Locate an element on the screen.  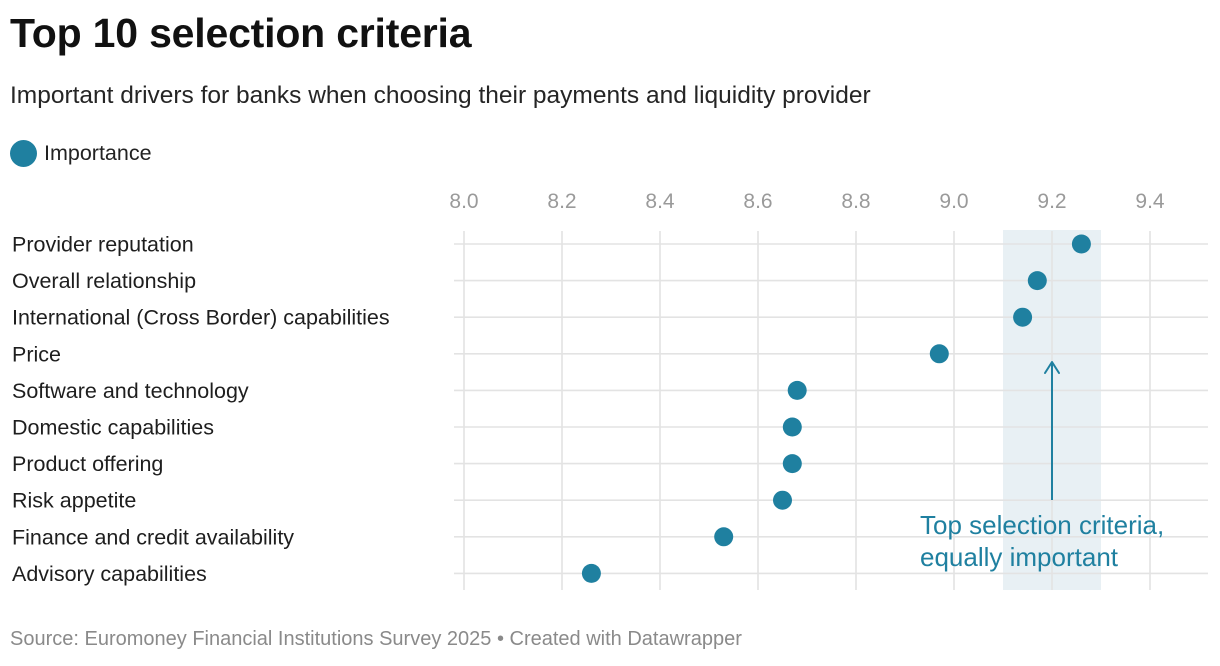
x-tick-label-7: 9.4 is located at coordinates (1150, 201).